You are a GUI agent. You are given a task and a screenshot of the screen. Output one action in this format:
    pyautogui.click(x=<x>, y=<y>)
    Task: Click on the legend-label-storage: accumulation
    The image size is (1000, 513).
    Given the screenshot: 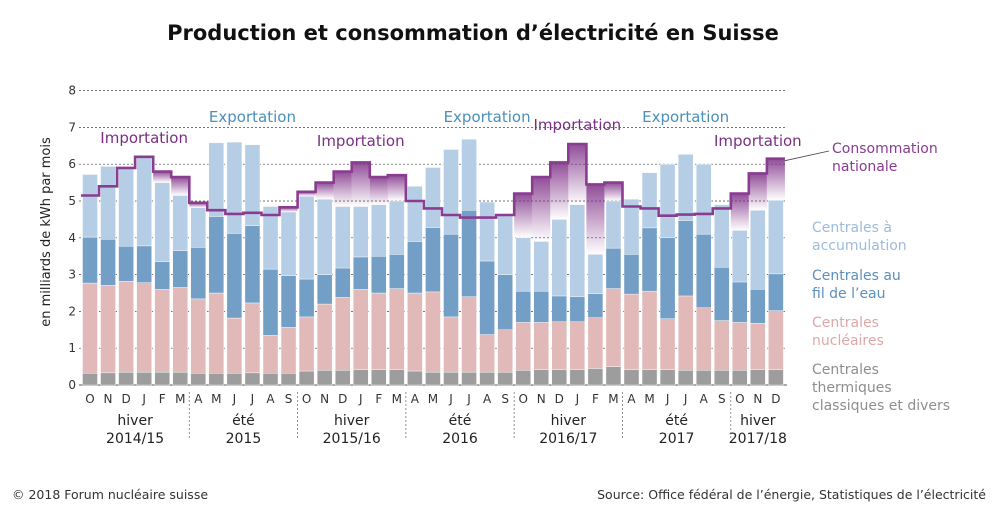 What is the action you would take?
    pyautogui.click(x=859, y=246)
    